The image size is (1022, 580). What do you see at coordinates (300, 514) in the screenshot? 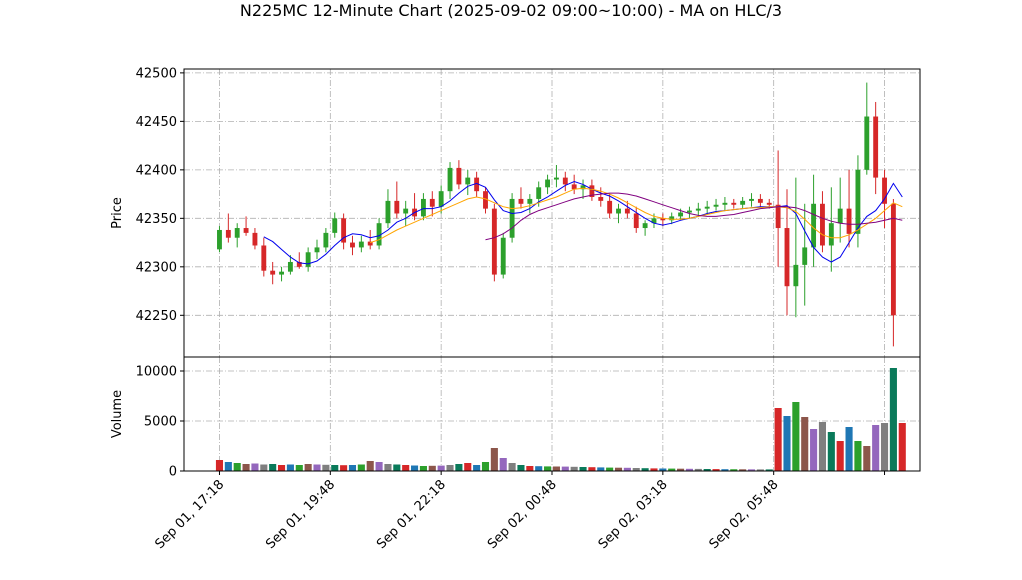
I see `x-tick-label: Sep 01, 19:48` at bounding box center [300, 514].